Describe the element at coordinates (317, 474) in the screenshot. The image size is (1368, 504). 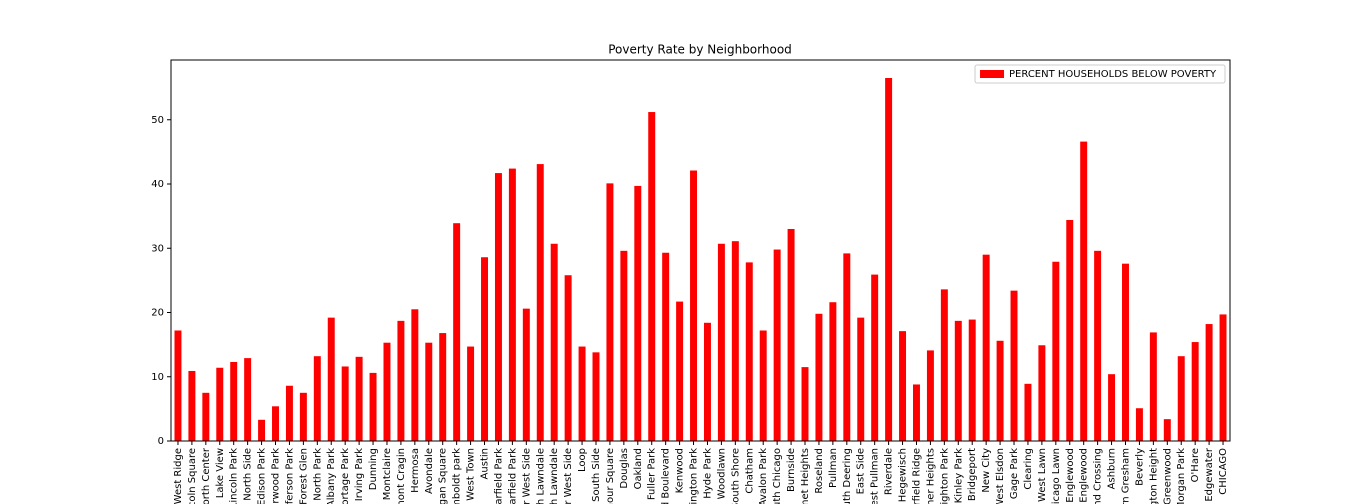
I see `x-tick-label: North Park` at that location.